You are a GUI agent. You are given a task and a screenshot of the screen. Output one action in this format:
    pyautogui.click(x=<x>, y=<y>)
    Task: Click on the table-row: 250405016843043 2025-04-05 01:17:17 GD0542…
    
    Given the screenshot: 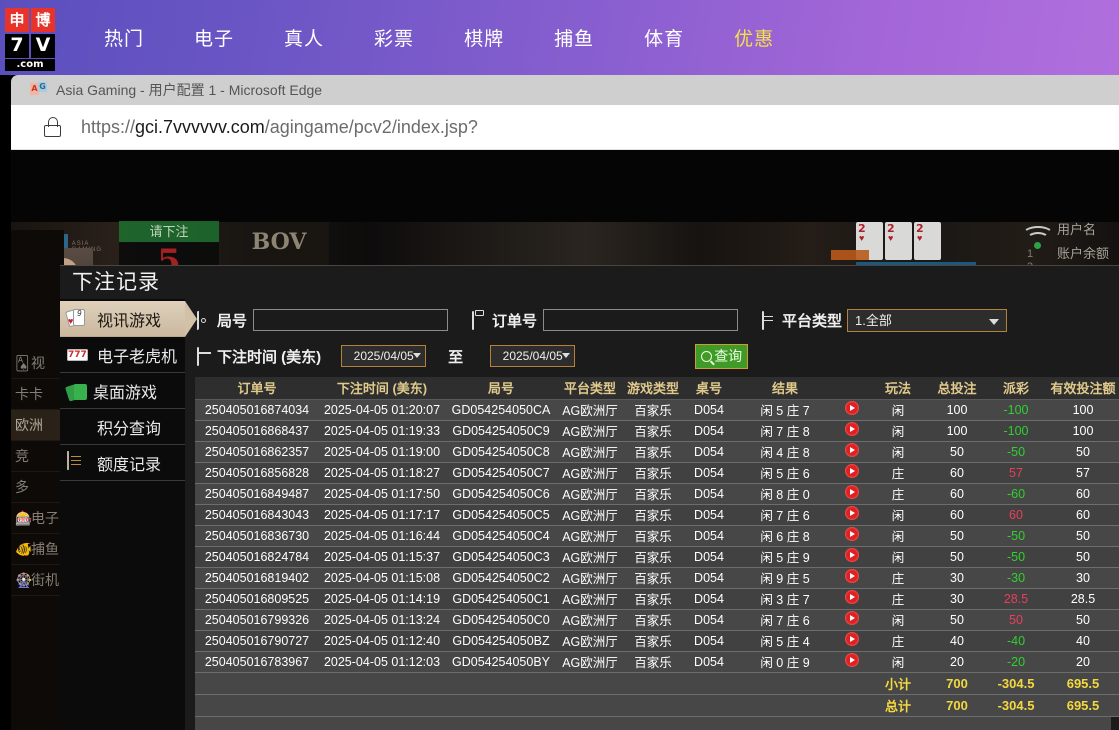 What is the action you would take?
    pyautogui.click(x=657, y=515)
    